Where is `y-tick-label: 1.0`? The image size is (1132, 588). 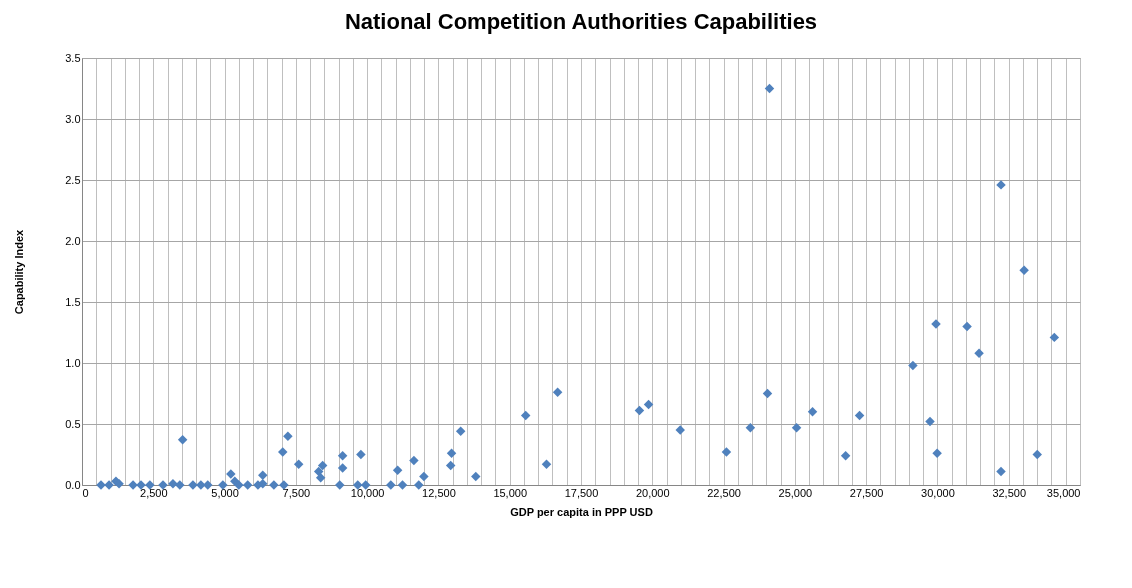 y-tick-label: 1.0 is located at coordinates (73, 362).